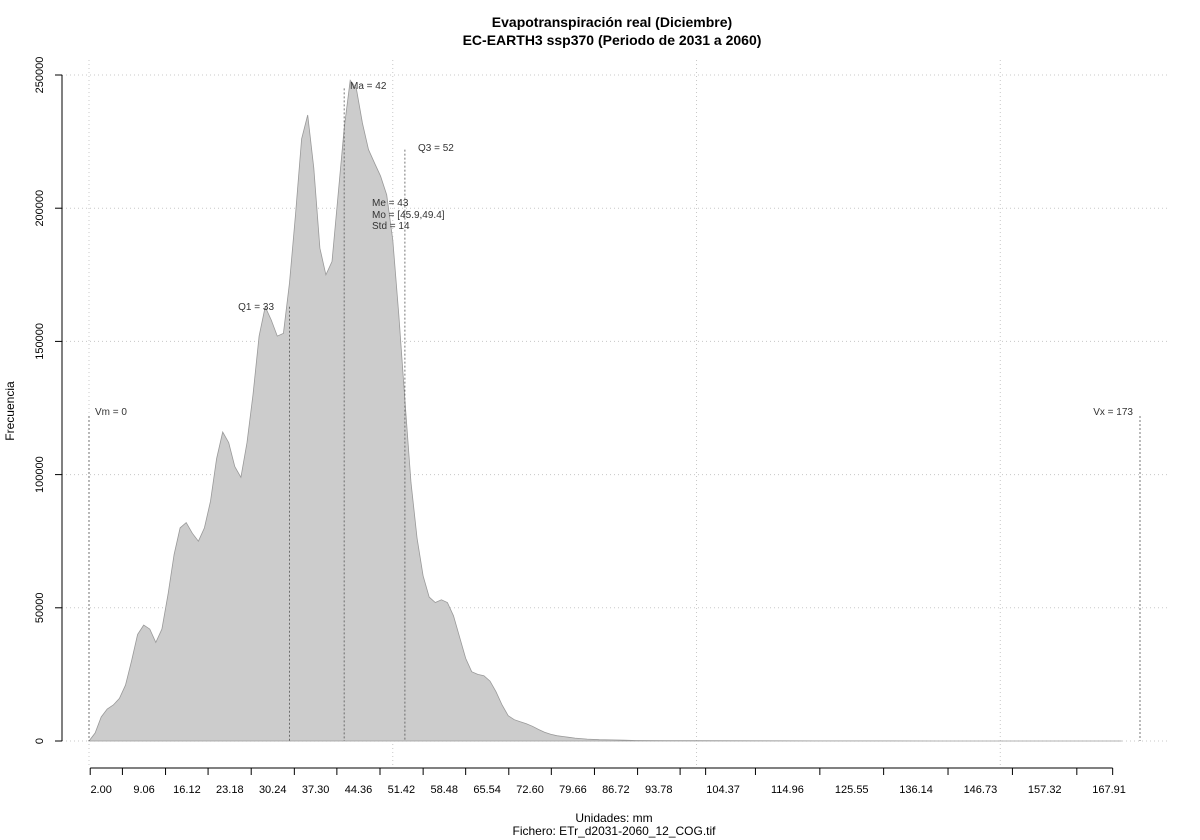 The width and height of the screenshot is (1200, 840). I want to click on annotation-q1: Q1 = 33, so click(256, 307).